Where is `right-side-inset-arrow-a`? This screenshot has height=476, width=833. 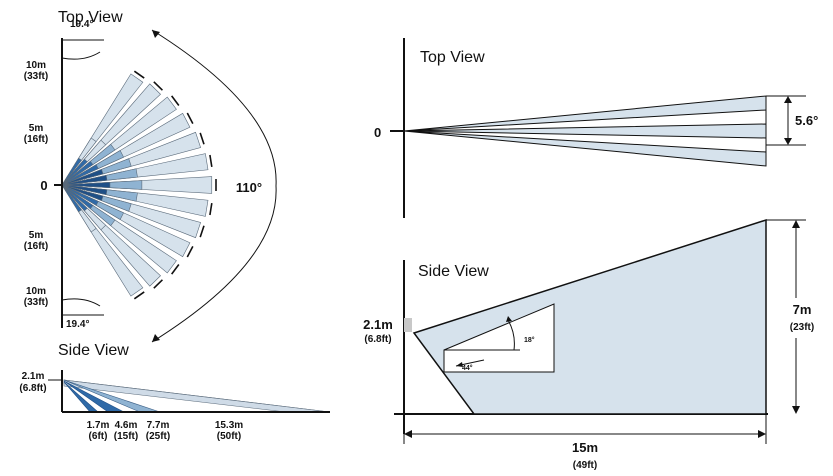 right-side-inset-arrow-a is located at coordinates (509, 319).